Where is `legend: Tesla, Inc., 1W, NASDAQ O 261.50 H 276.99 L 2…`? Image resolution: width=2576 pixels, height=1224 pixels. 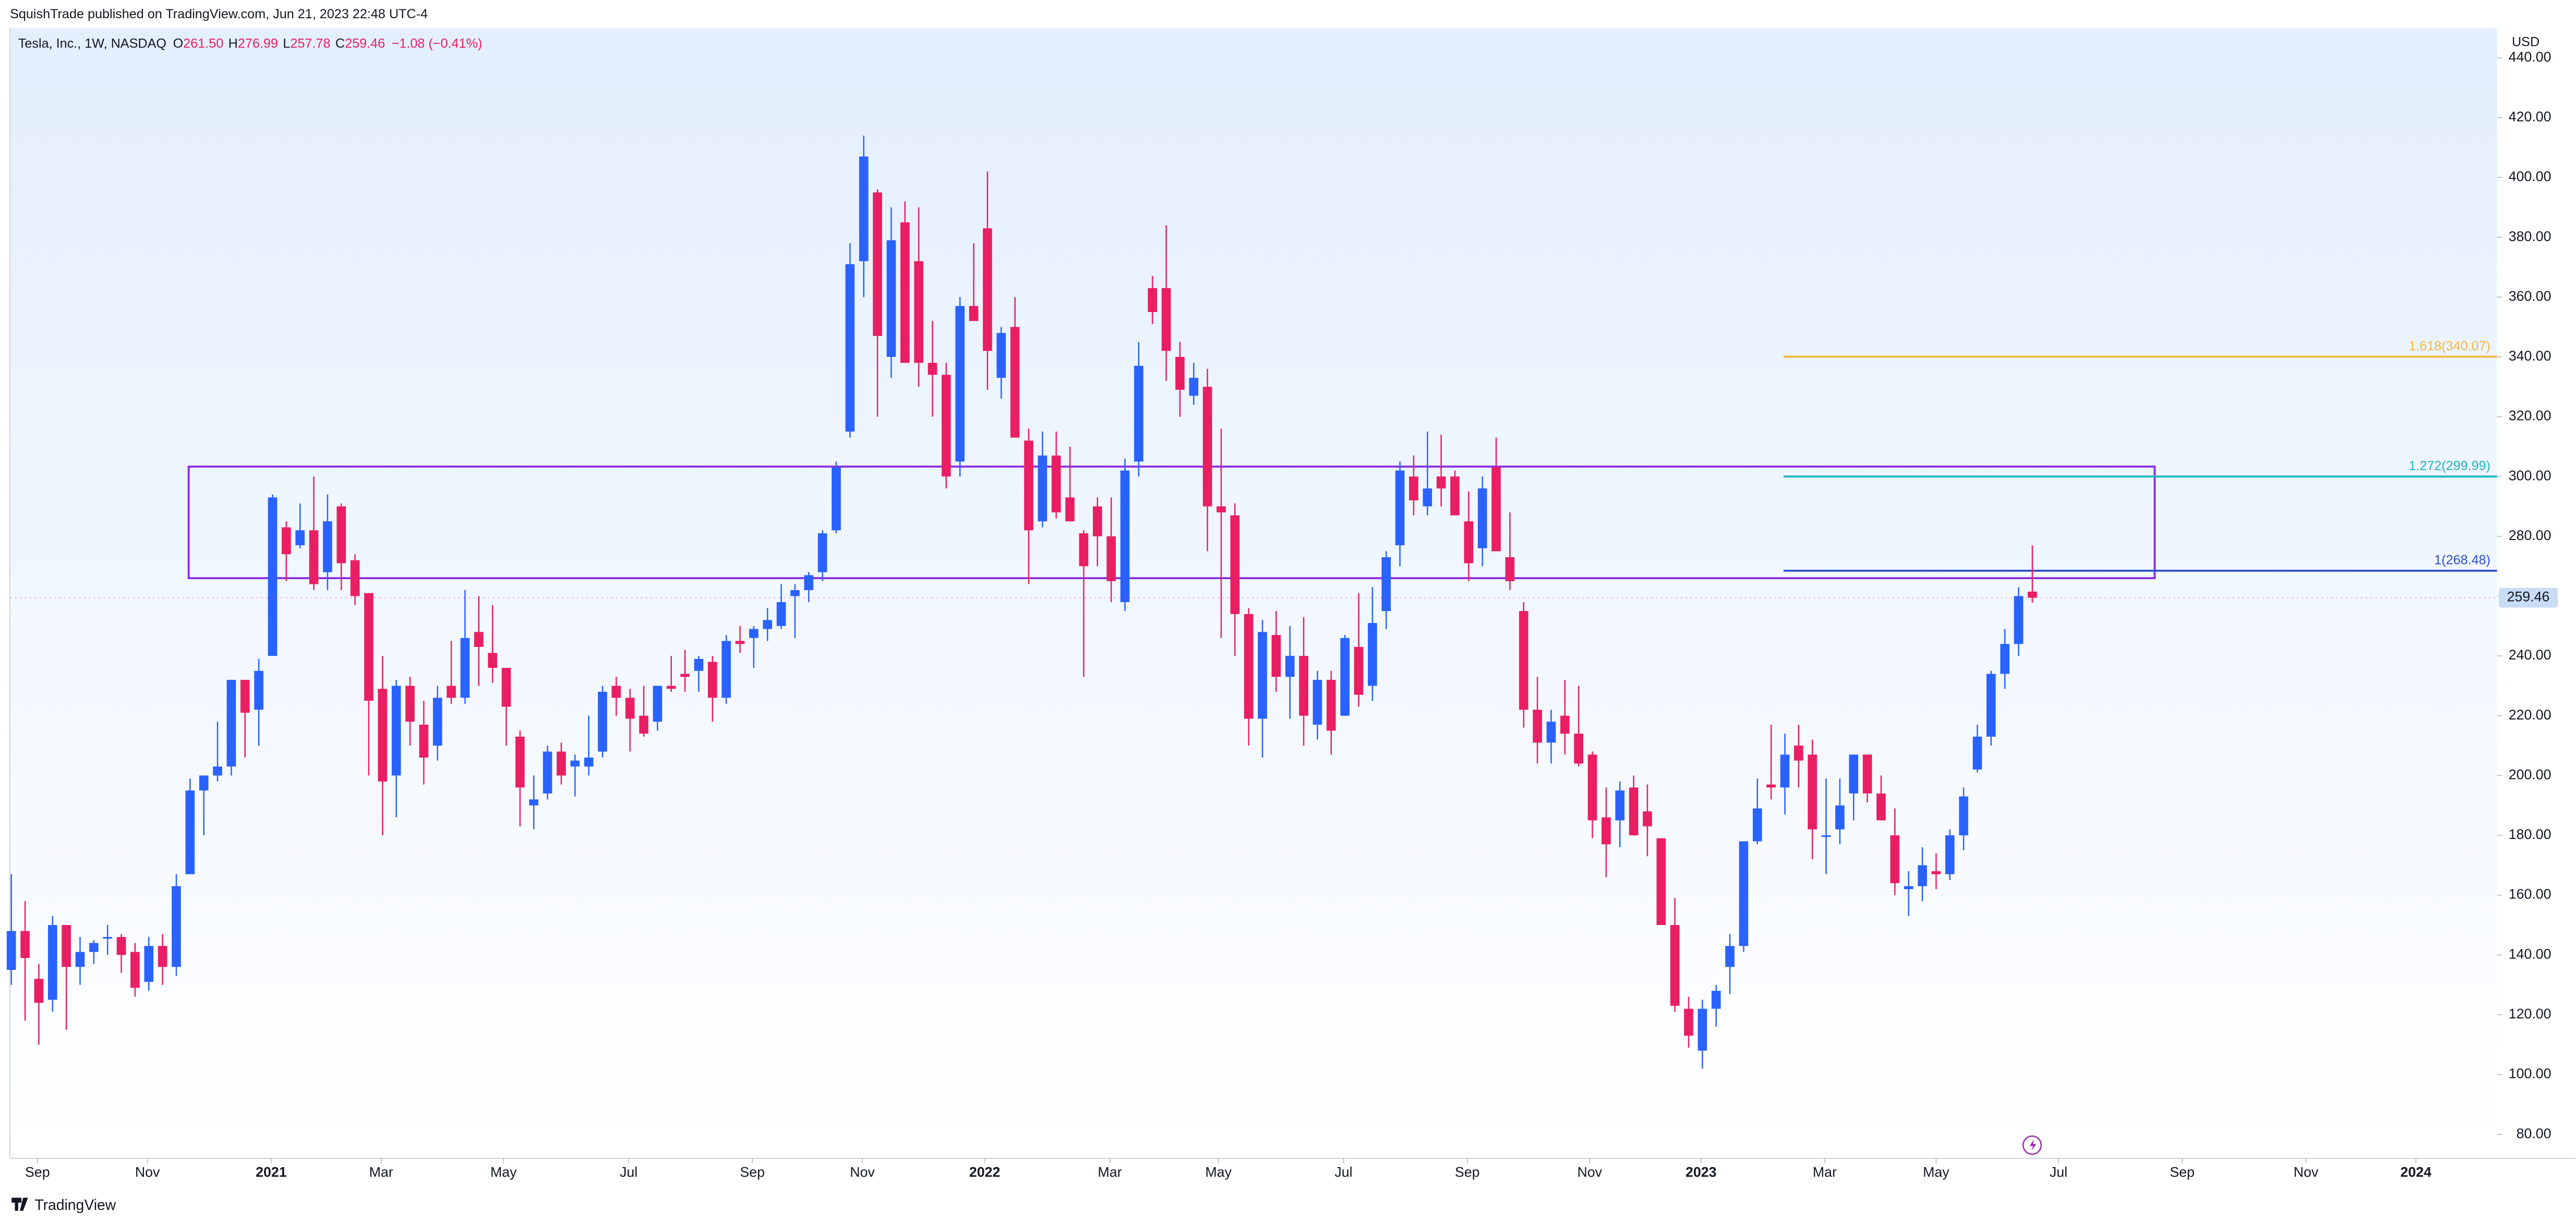
legend: Tesla, Inc., 1W, NASDAQ O 261.50 H 276.99 L 2… is located at coordinates (250, 44).